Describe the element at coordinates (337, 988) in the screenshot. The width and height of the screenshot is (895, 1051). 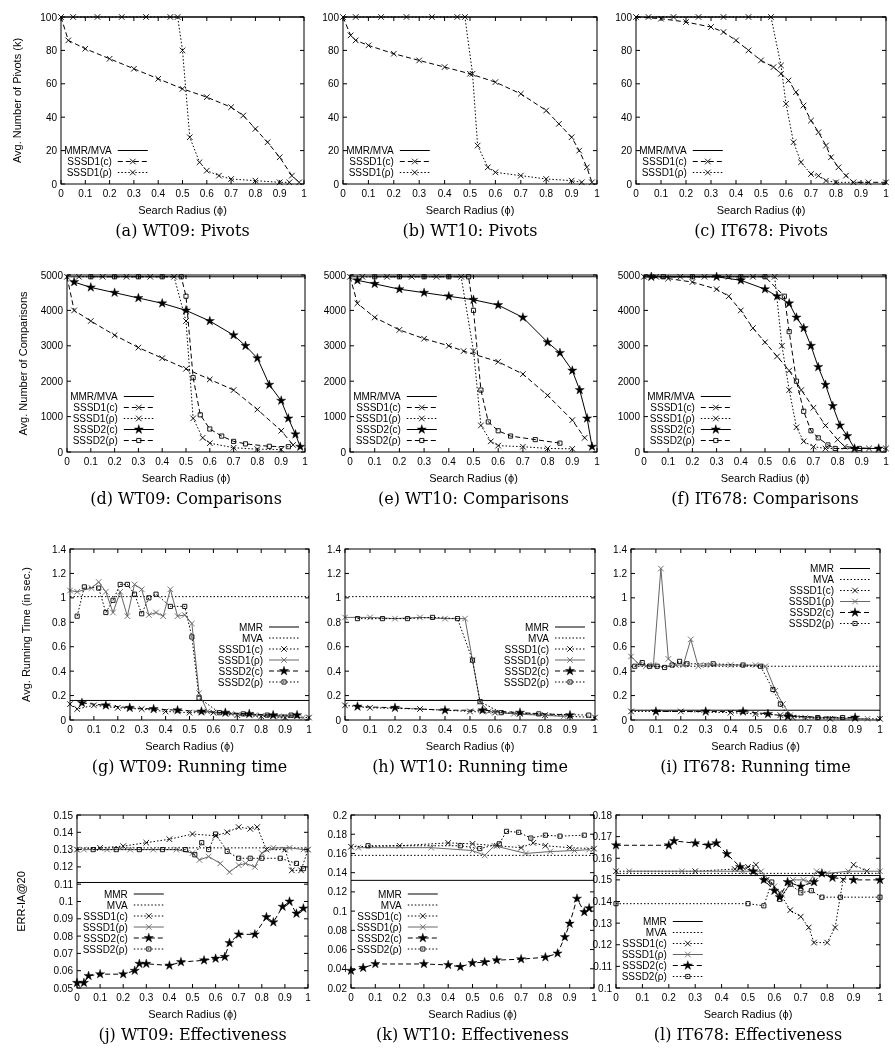
I see `y-tick-label: 0.02` at that location.